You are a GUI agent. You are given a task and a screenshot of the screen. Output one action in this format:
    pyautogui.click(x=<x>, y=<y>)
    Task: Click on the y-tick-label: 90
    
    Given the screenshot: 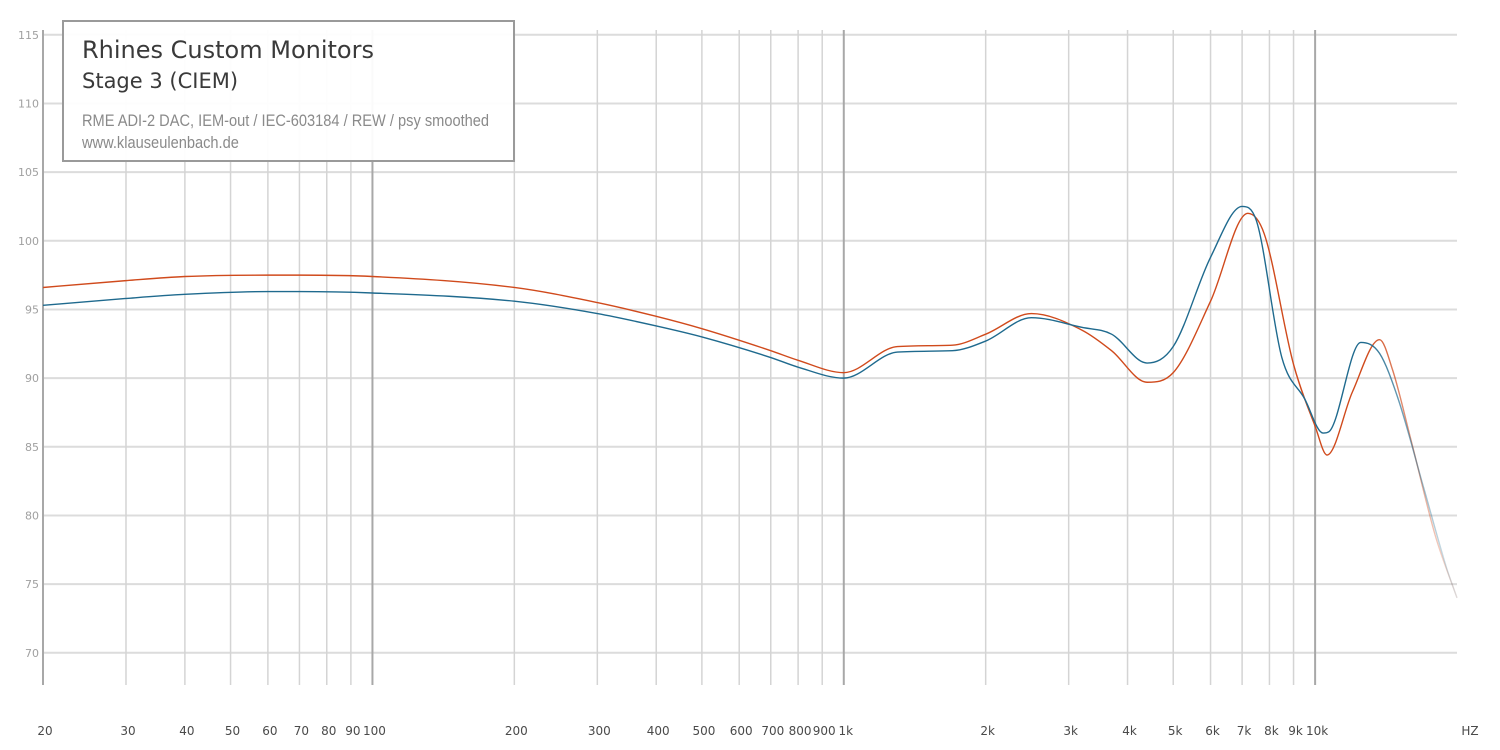 What is the action you would take?
    pyautogui.click(x=32, y=378)
    